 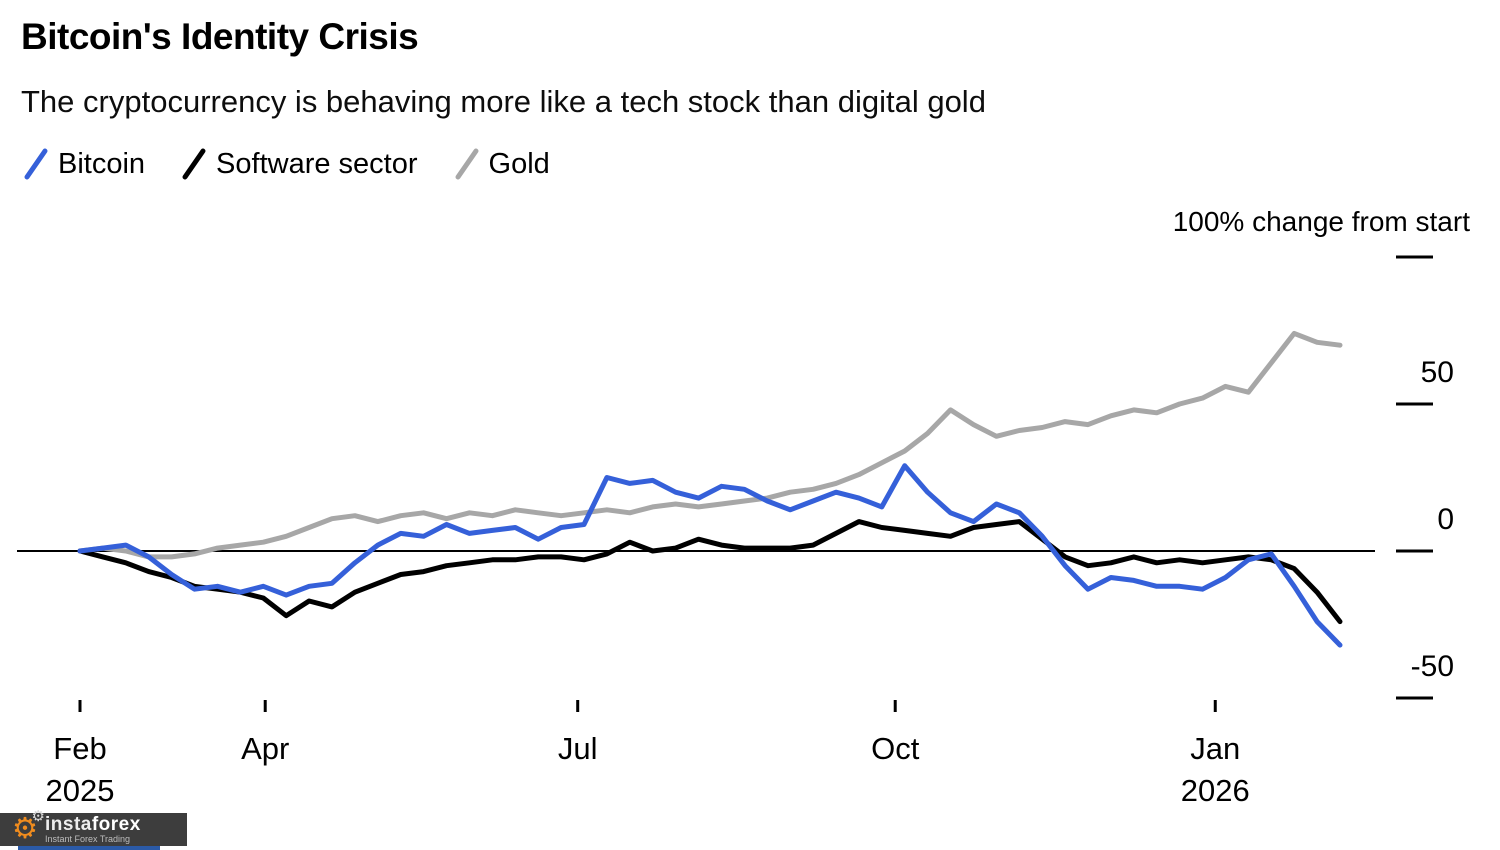 What do you see at coordinates (519, 163) in the screenshot?
I see `legend-label: Gold` at bounding box center [519, 163].